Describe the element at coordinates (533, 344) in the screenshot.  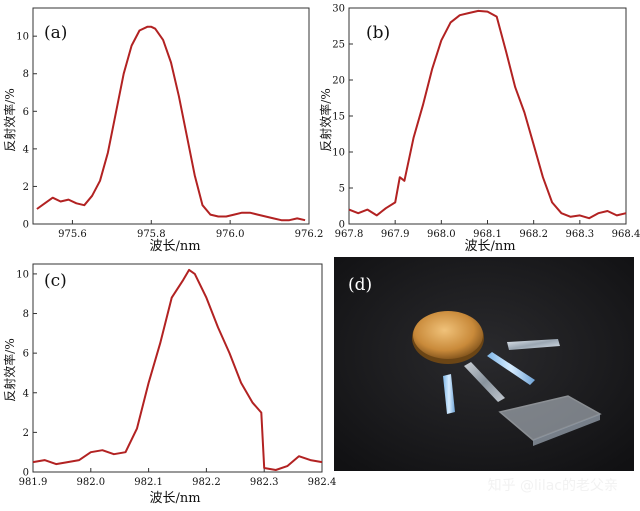
I see `crystal-bar-top-icon` at that location.